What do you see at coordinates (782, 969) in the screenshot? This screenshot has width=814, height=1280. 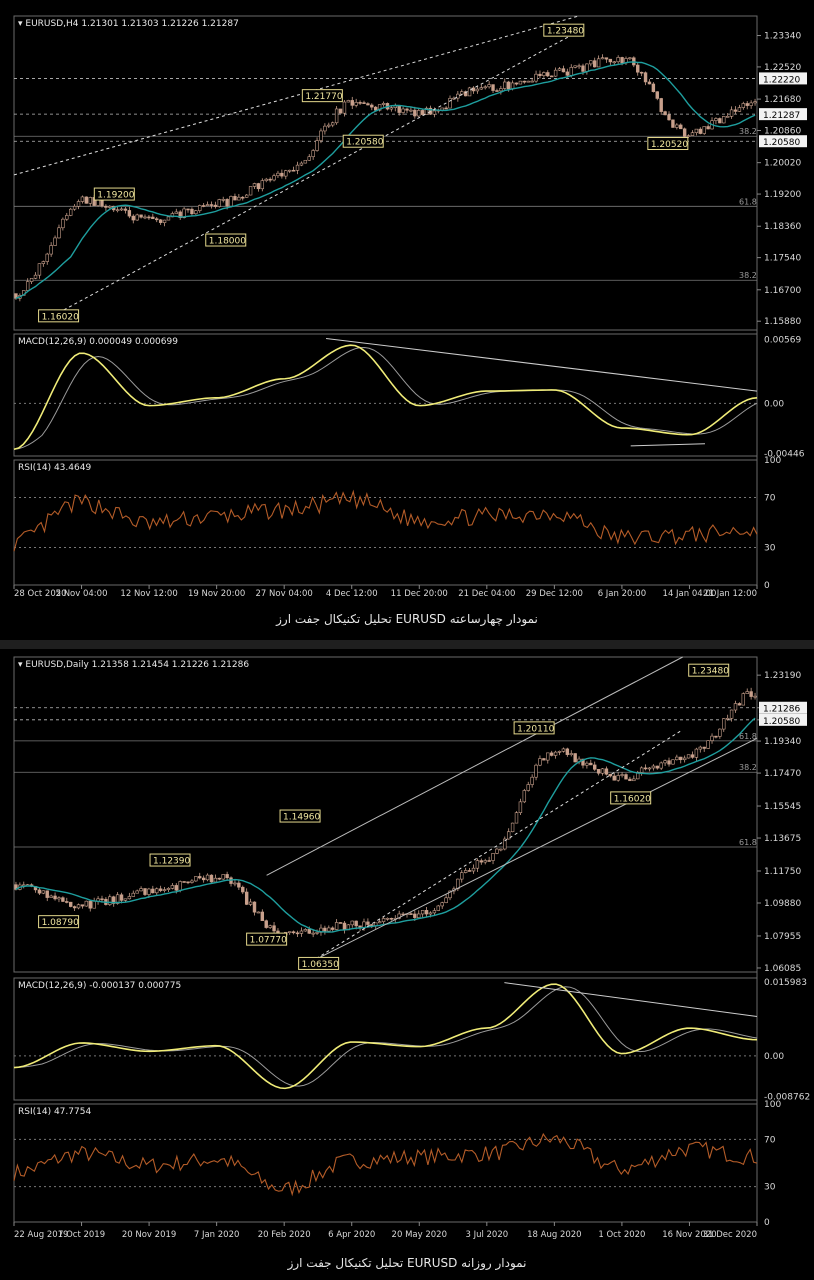 I see `y-tick-label: 1.06085` at bounding box center [782, 969].